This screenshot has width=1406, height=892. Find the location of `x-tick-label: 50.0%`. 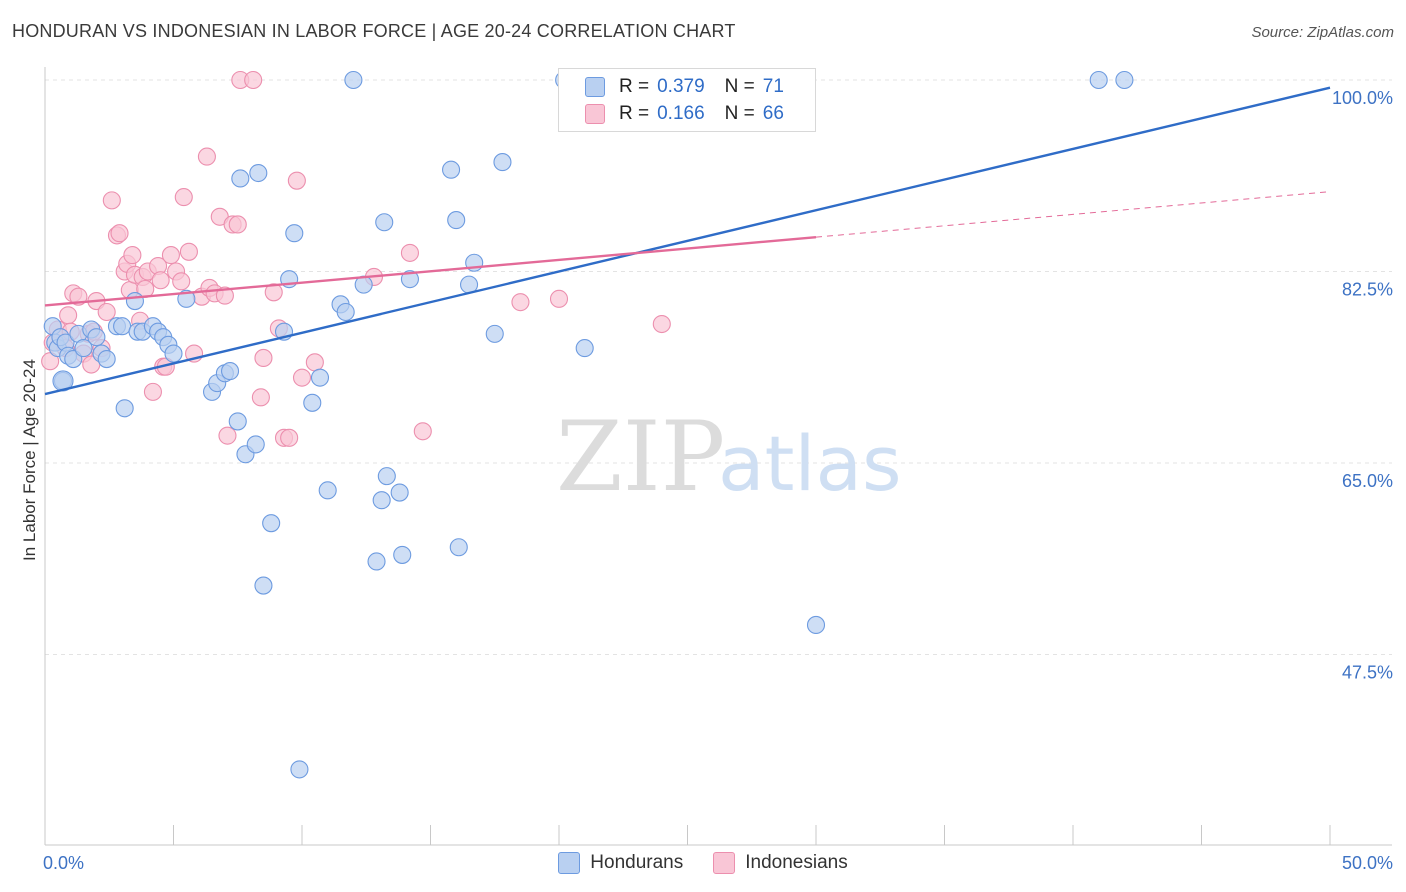

x-tick-label: 50.0% is located at coordinates (1367, 863).